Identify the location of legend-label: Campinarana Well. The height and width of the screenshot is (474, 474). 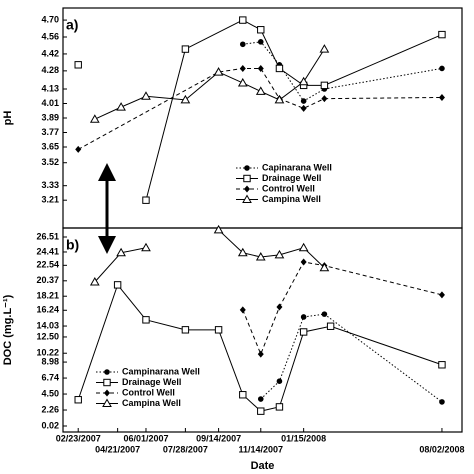
(161, 371).